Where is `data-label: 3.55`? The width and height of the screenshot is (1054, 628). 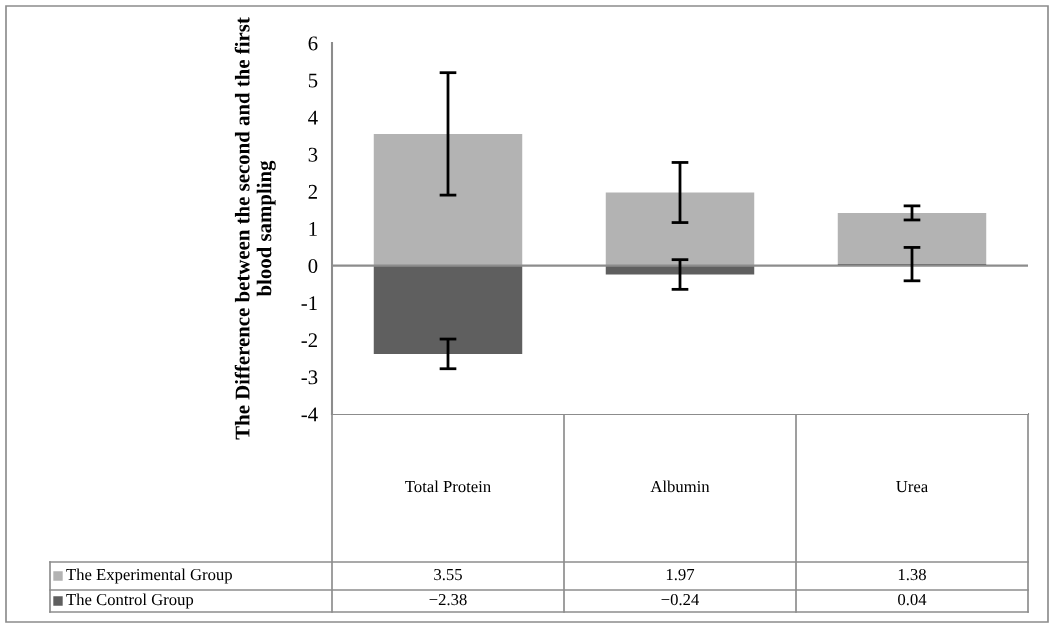 data-label: 3.55 is located at coordinates (448, 574).